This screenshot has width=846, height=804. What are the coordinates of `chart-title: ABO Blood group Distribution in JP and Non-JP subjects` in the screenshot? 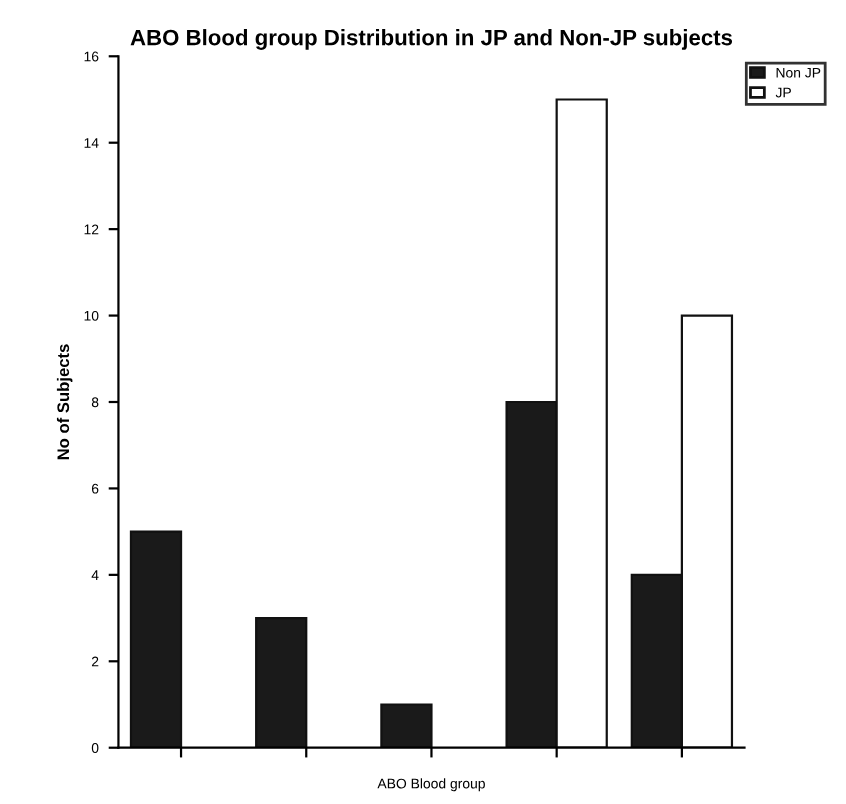 It's located at (431, 39).